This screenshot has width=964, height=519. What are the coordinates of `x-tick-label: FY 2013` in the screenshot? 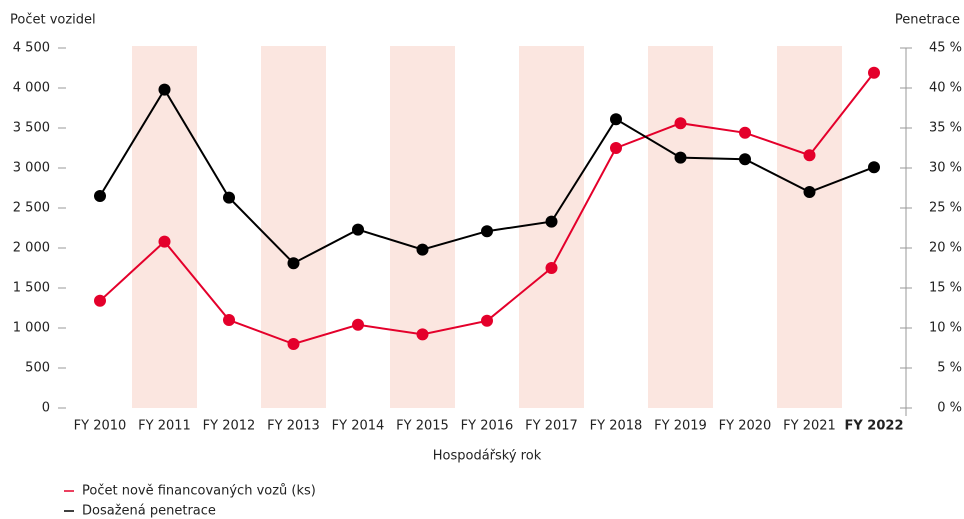 It's located at (293, 426).